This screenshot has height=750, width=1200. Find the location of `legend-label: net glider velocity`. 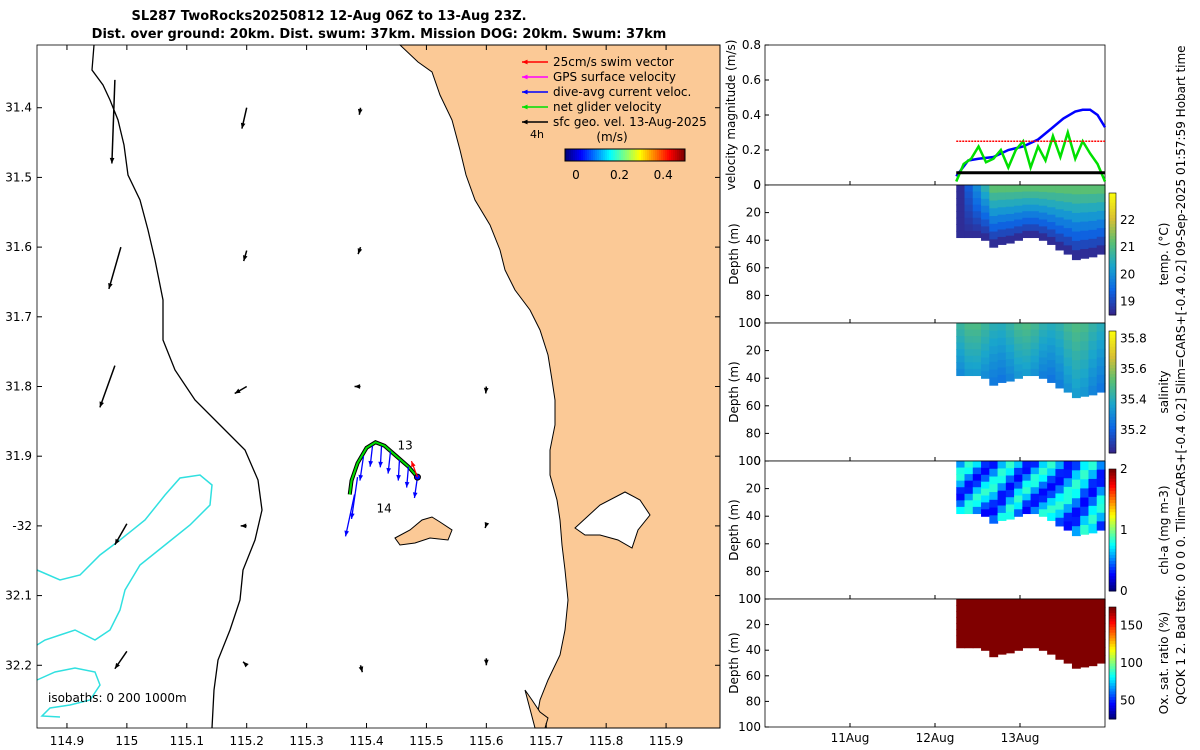

legend-label: net glider velocity is located at coordinates (607, 107).